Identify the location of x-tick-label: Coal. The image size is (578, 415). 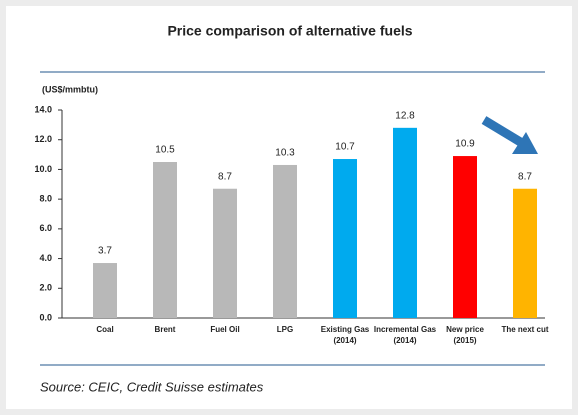
(104, 329).